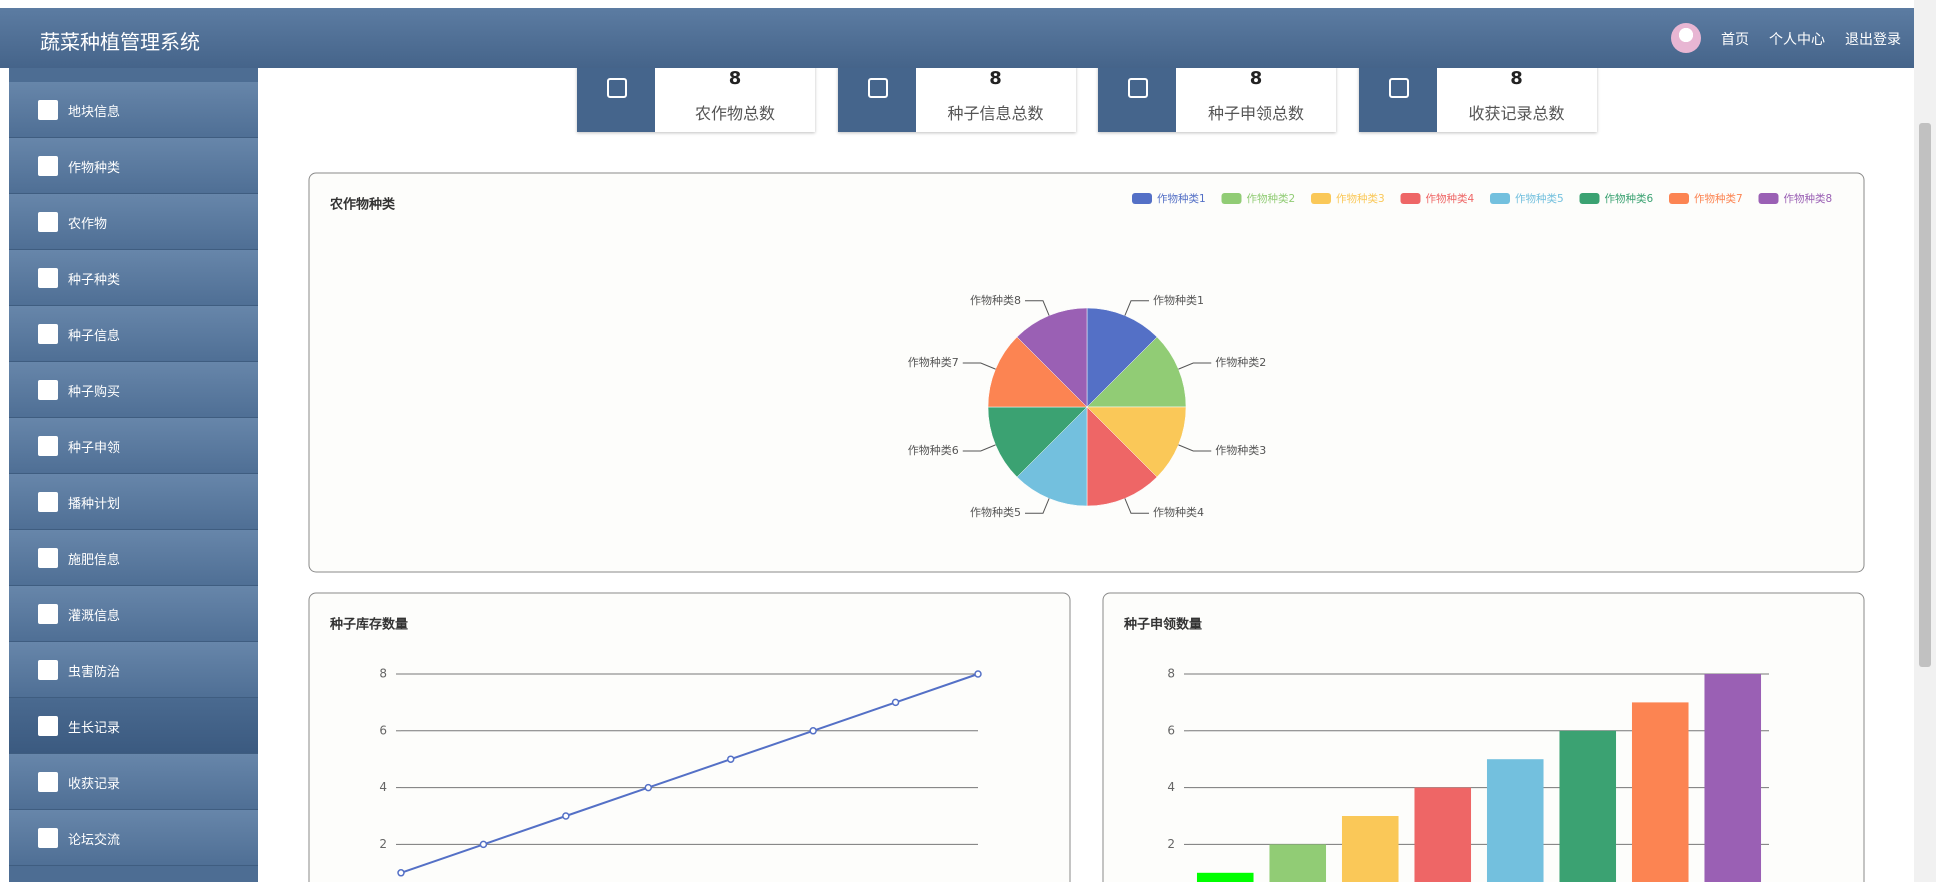  What do you see at coordinates (94, 784) in the screenshot?
I see `menu-label: 收获记录` at bounding box center [94, 784].